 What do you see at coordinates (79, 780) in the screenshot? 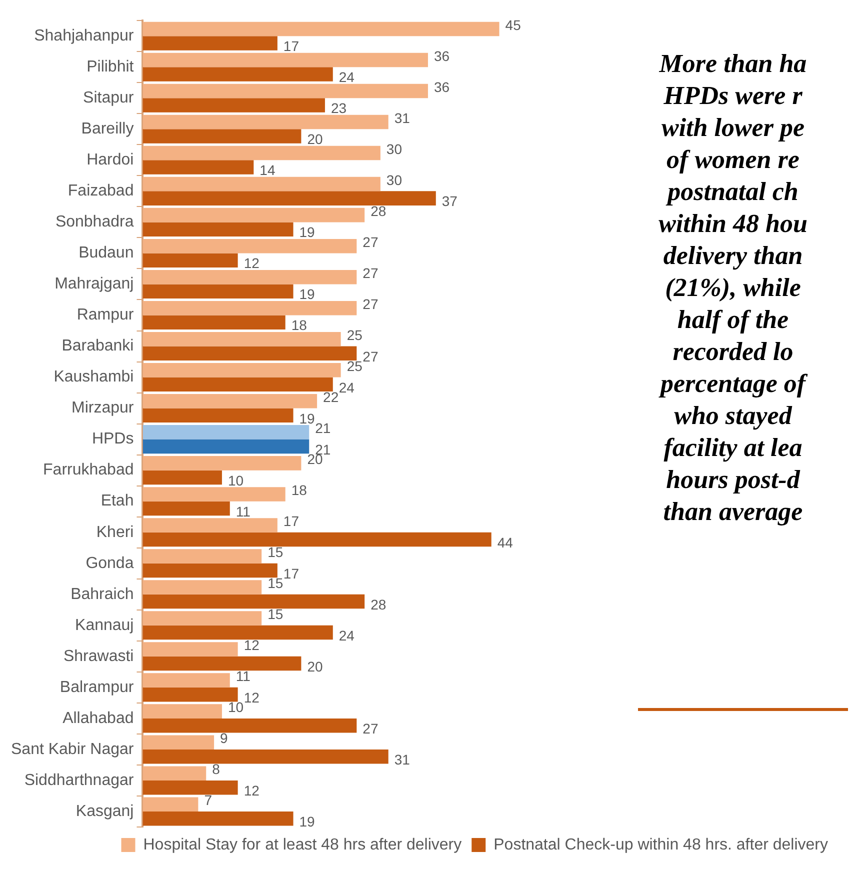
I see `y-tick-label: Siddharthnagar` at bounding box center [79, 780].